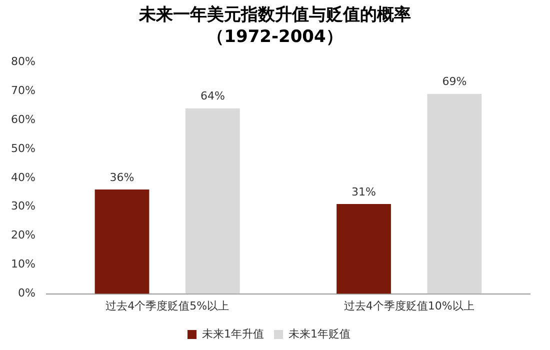 The width and height of the screenshot is (550, 350). Describe the element at coordinates (27, 293) in the screenshot. I see `y-tick-label: 0%` at that location.